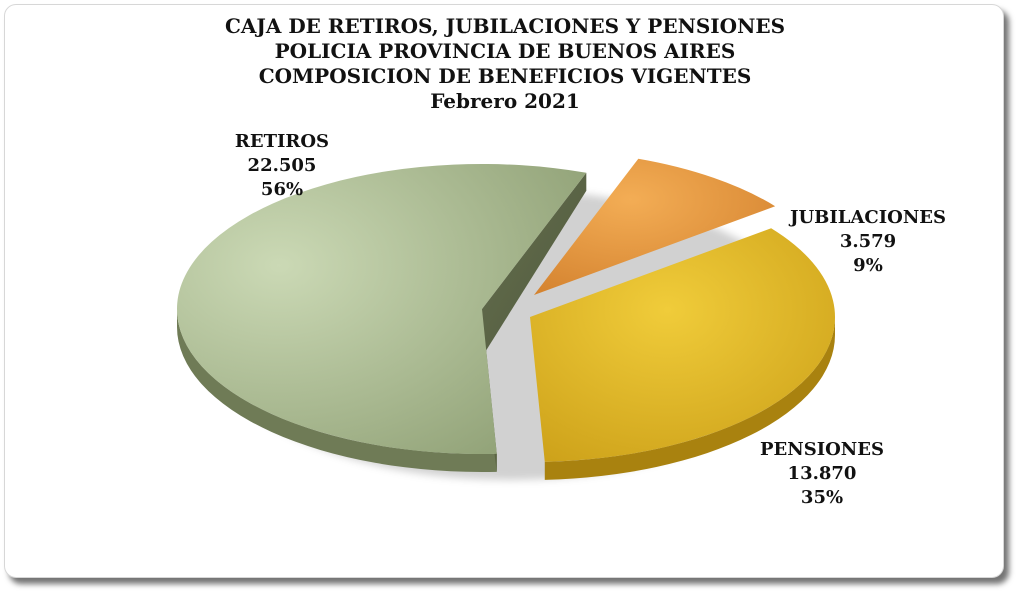 This screenshot has height=591, width=1016. I want to click on label-pensiones: PENSIONES 13.870 35%, so click(822, 474).